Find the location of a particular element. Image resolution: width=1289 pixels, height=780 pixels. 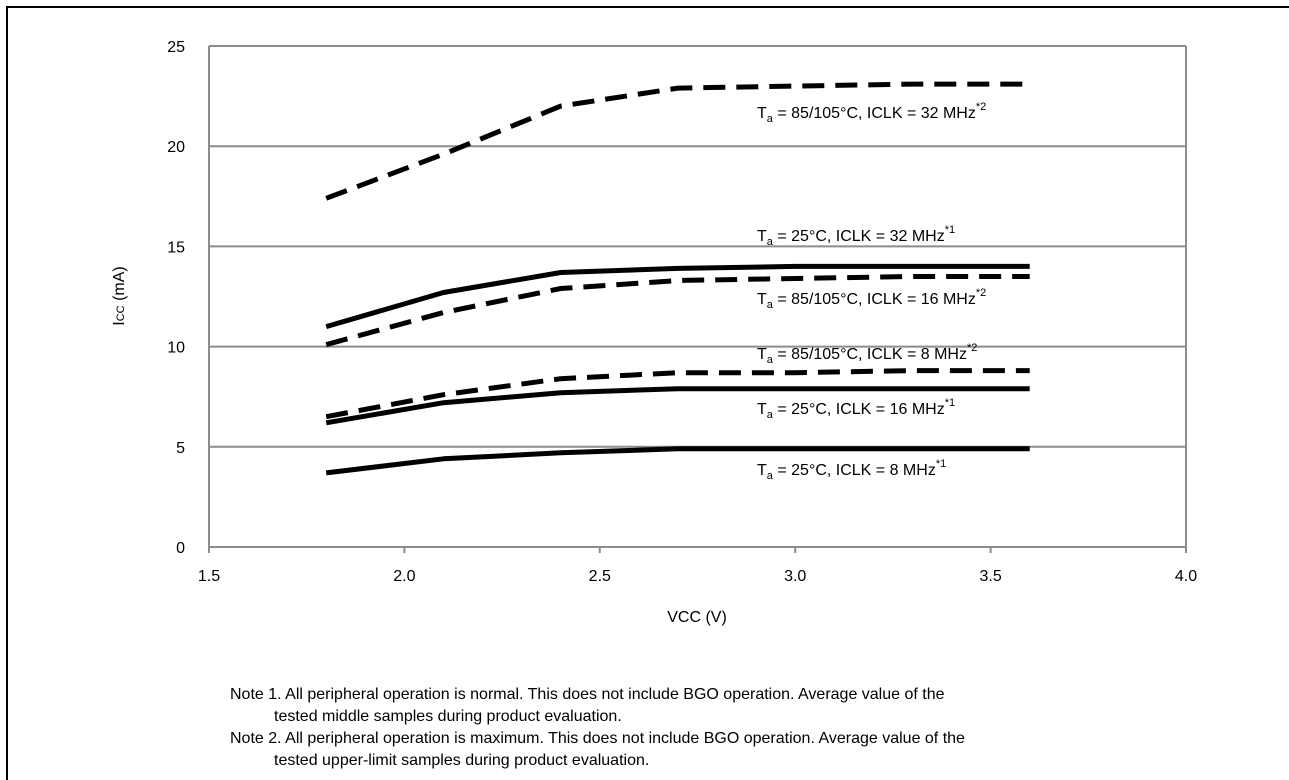

series-label-5: Ta = 25°C, ICLK = 8 MHz*1 is located at coordinates (851, 470).